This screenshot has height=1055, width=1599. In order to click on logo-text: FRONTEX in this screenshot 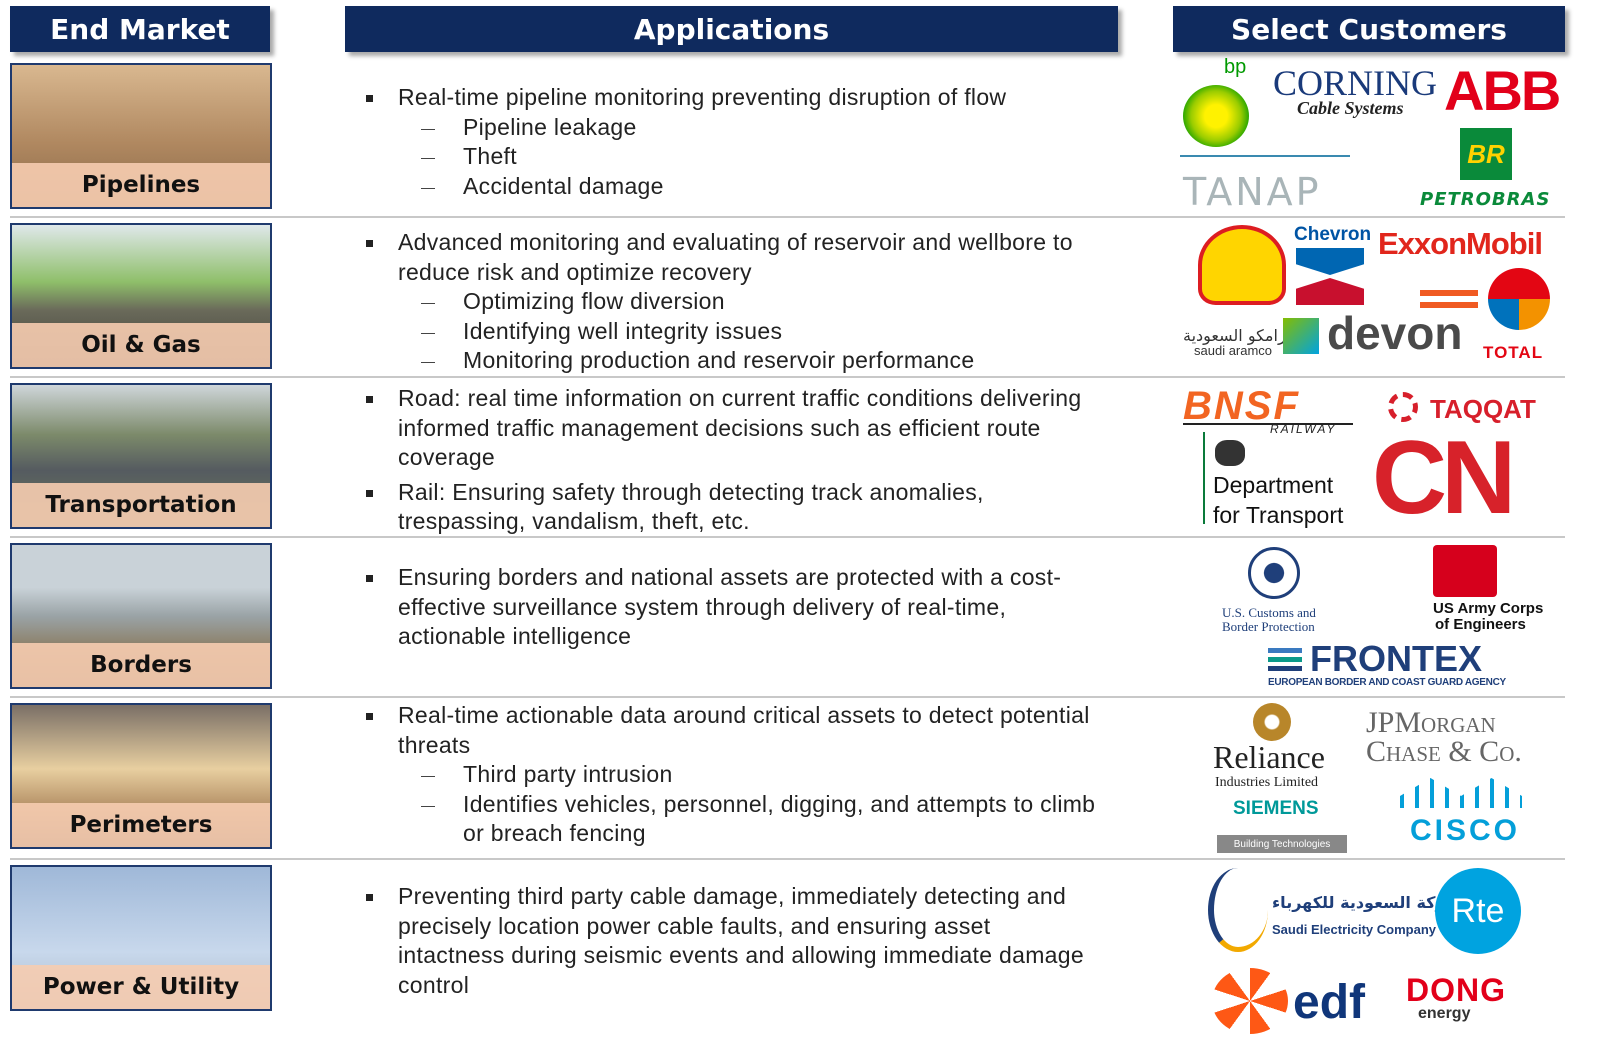, I will do `click(1396, 658)`.